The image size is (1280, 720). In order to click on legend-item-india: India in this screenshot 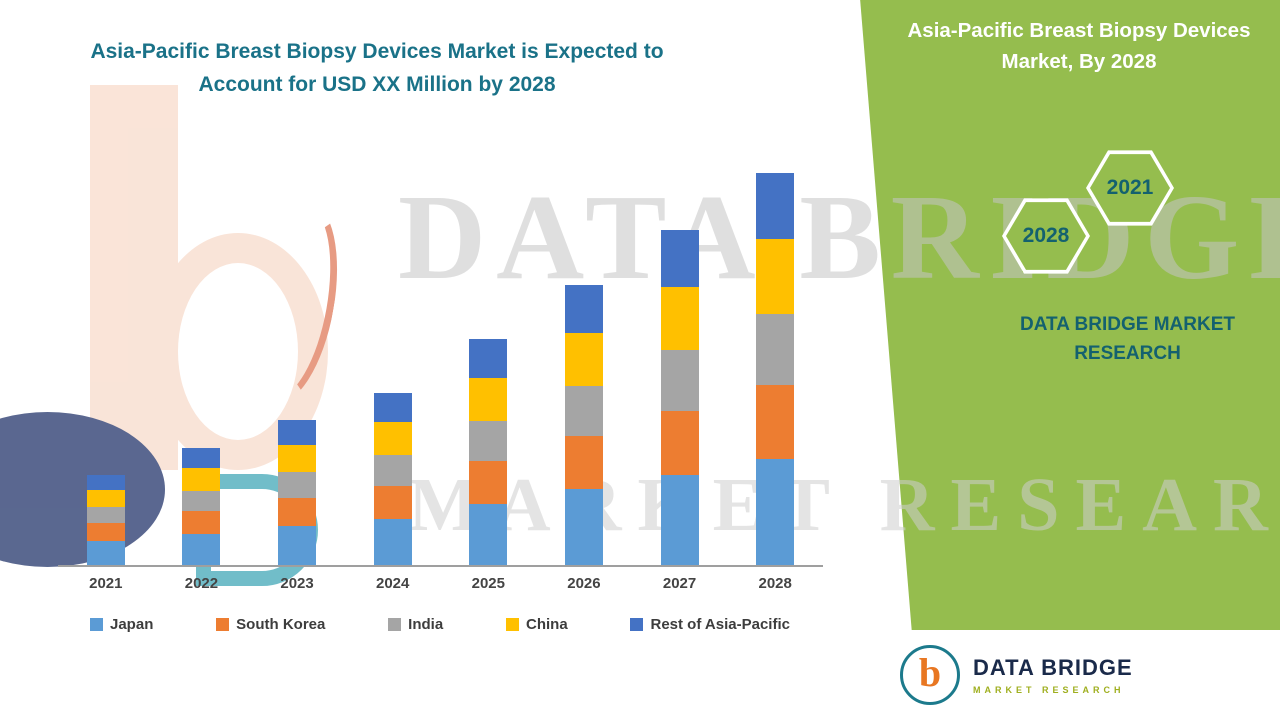, I will do `click(415, 624)`.